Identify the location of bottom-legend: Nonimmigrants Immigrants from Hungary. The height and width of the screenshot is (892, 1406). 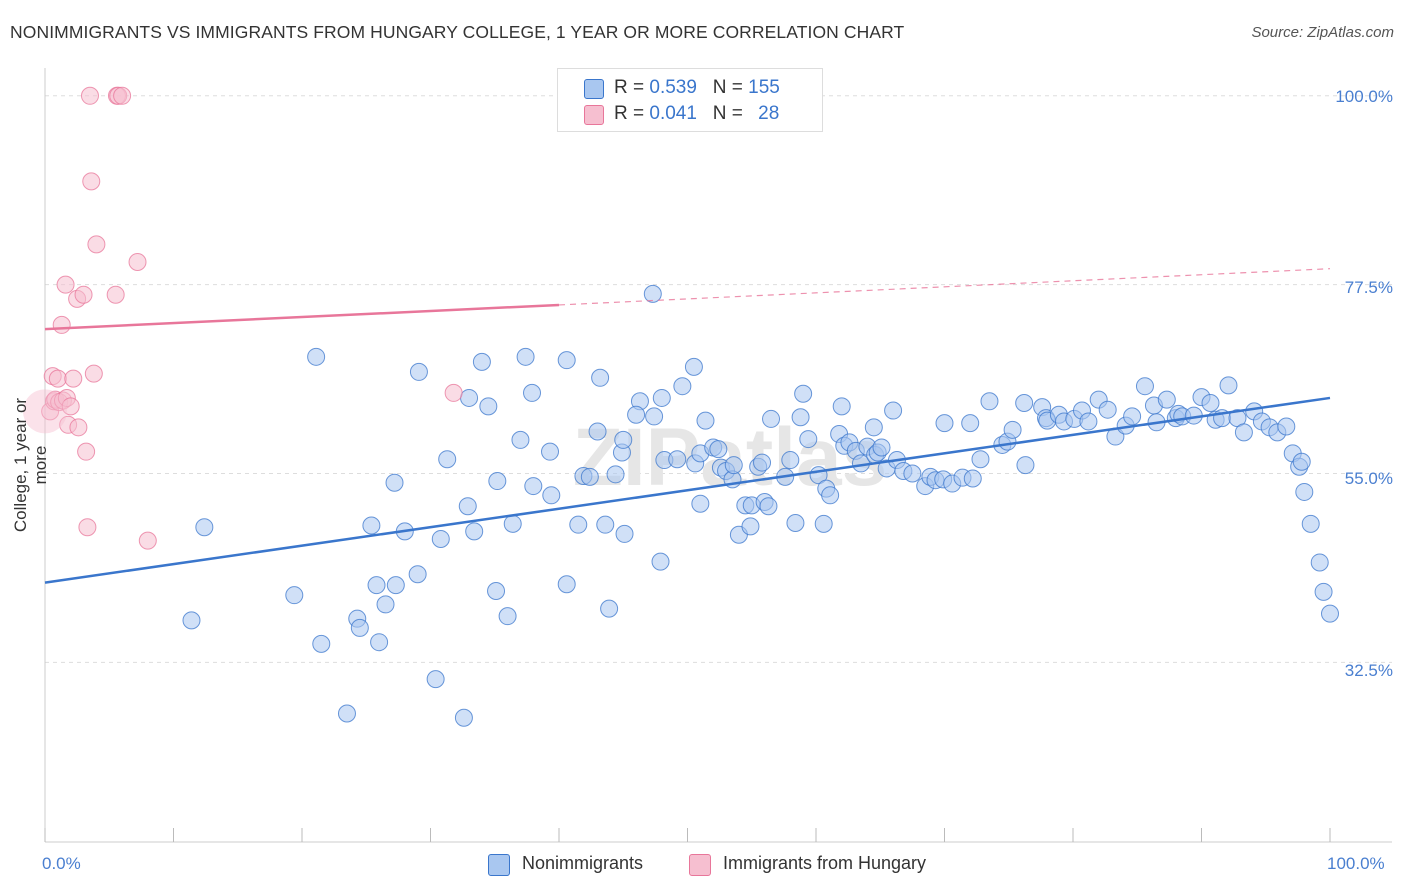
(703, 865).